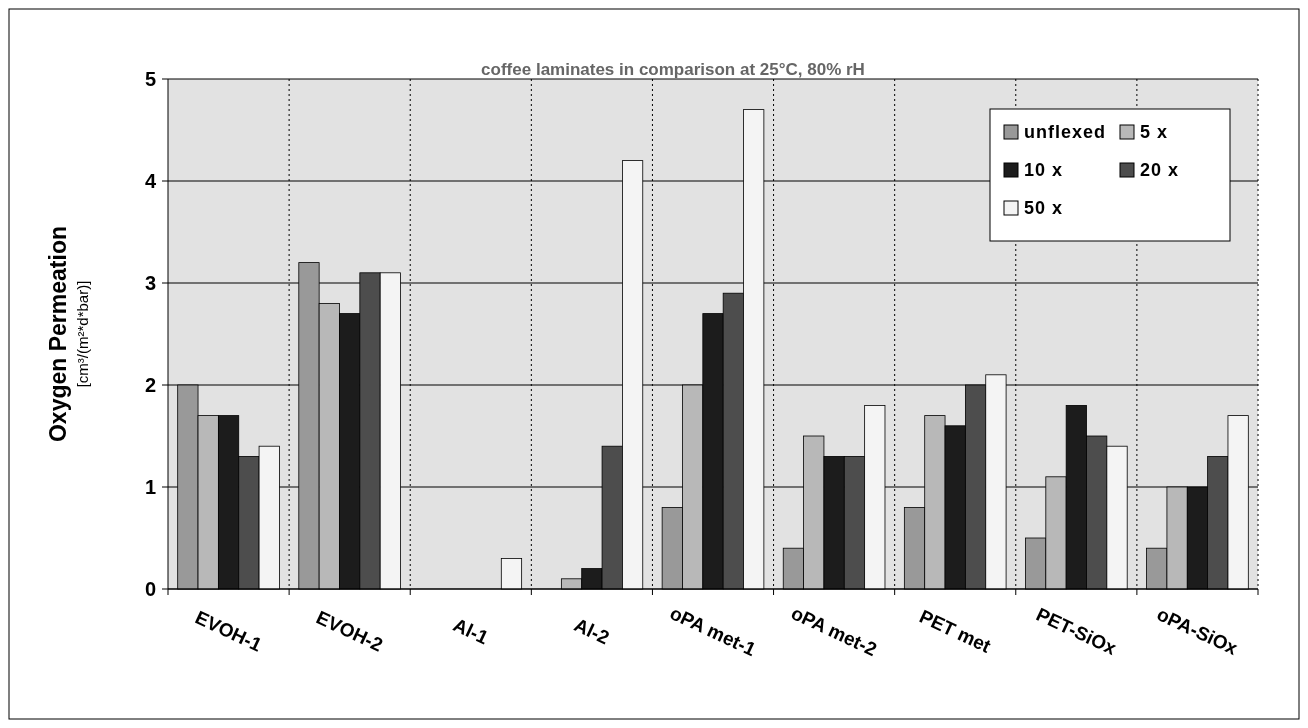 The image size is (1308, 728). I want to click on y-axis-title: Oxygen Permeation [cm³/(m²*d*bar)], so click(68, 334).